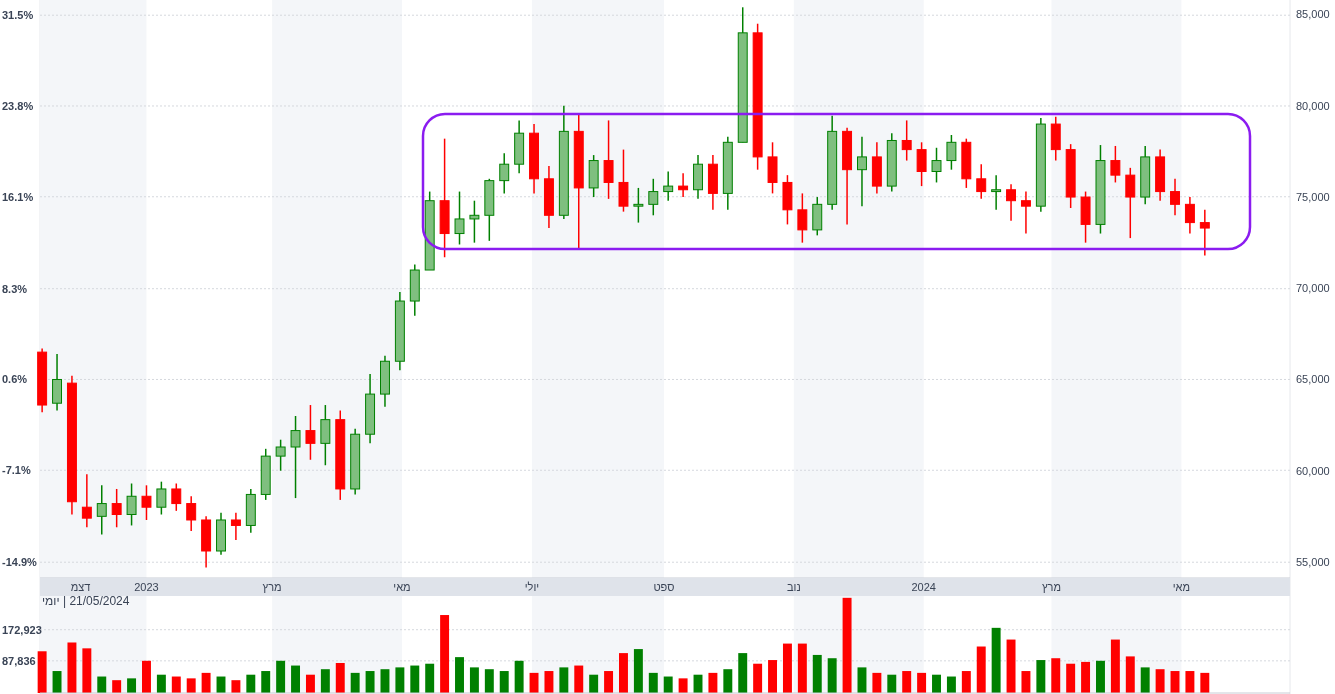  Describe the element at coordinates (1313, 288) in the screenshot. I see `y2-tick-label: 70,000` at that location.